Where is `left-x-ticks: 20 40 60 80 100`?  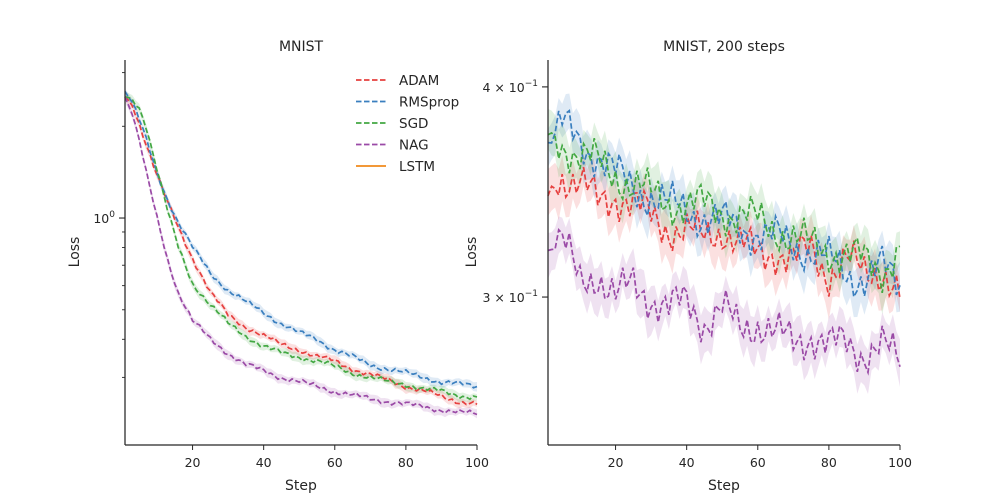 left-x-ticks: 20 40 60 80 100 is located at coordinates (337, 457).